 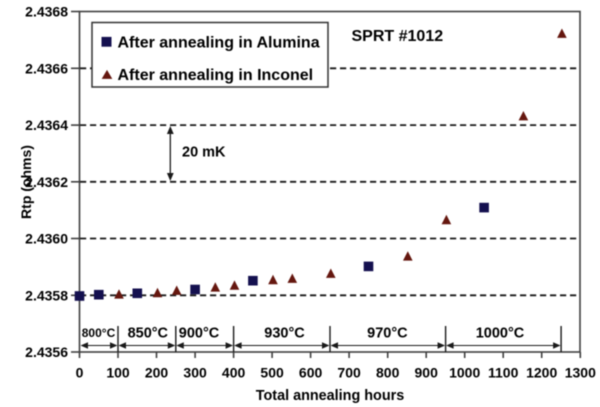 What do you see at coordinates (199, 334) in the screenshot?
I see `svg-text: 900°C` at bounding box center [199, 334].